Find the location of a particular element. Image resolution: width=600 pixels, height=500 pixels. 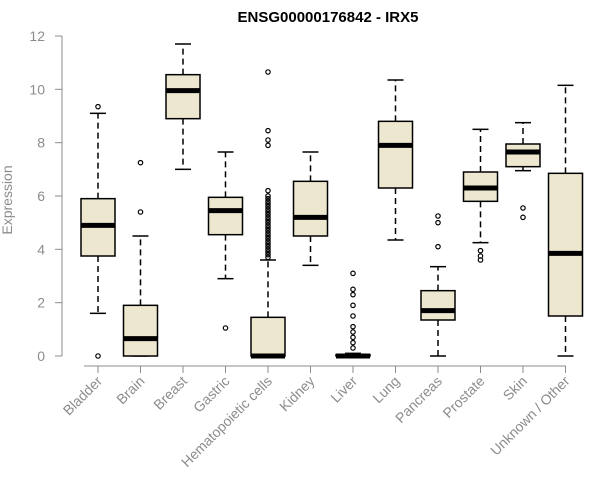

y-tick-label: 6 is located at coordinates (41, 196).